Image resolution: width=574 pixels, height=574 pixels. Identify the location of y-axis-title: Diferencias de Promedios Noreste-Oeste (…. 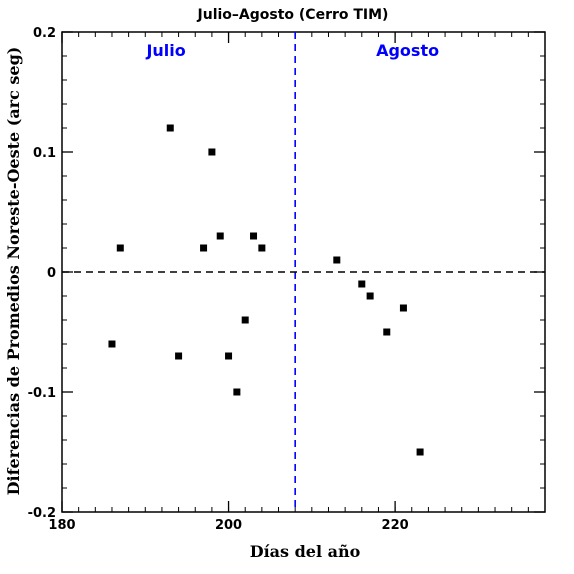
(13, 271).